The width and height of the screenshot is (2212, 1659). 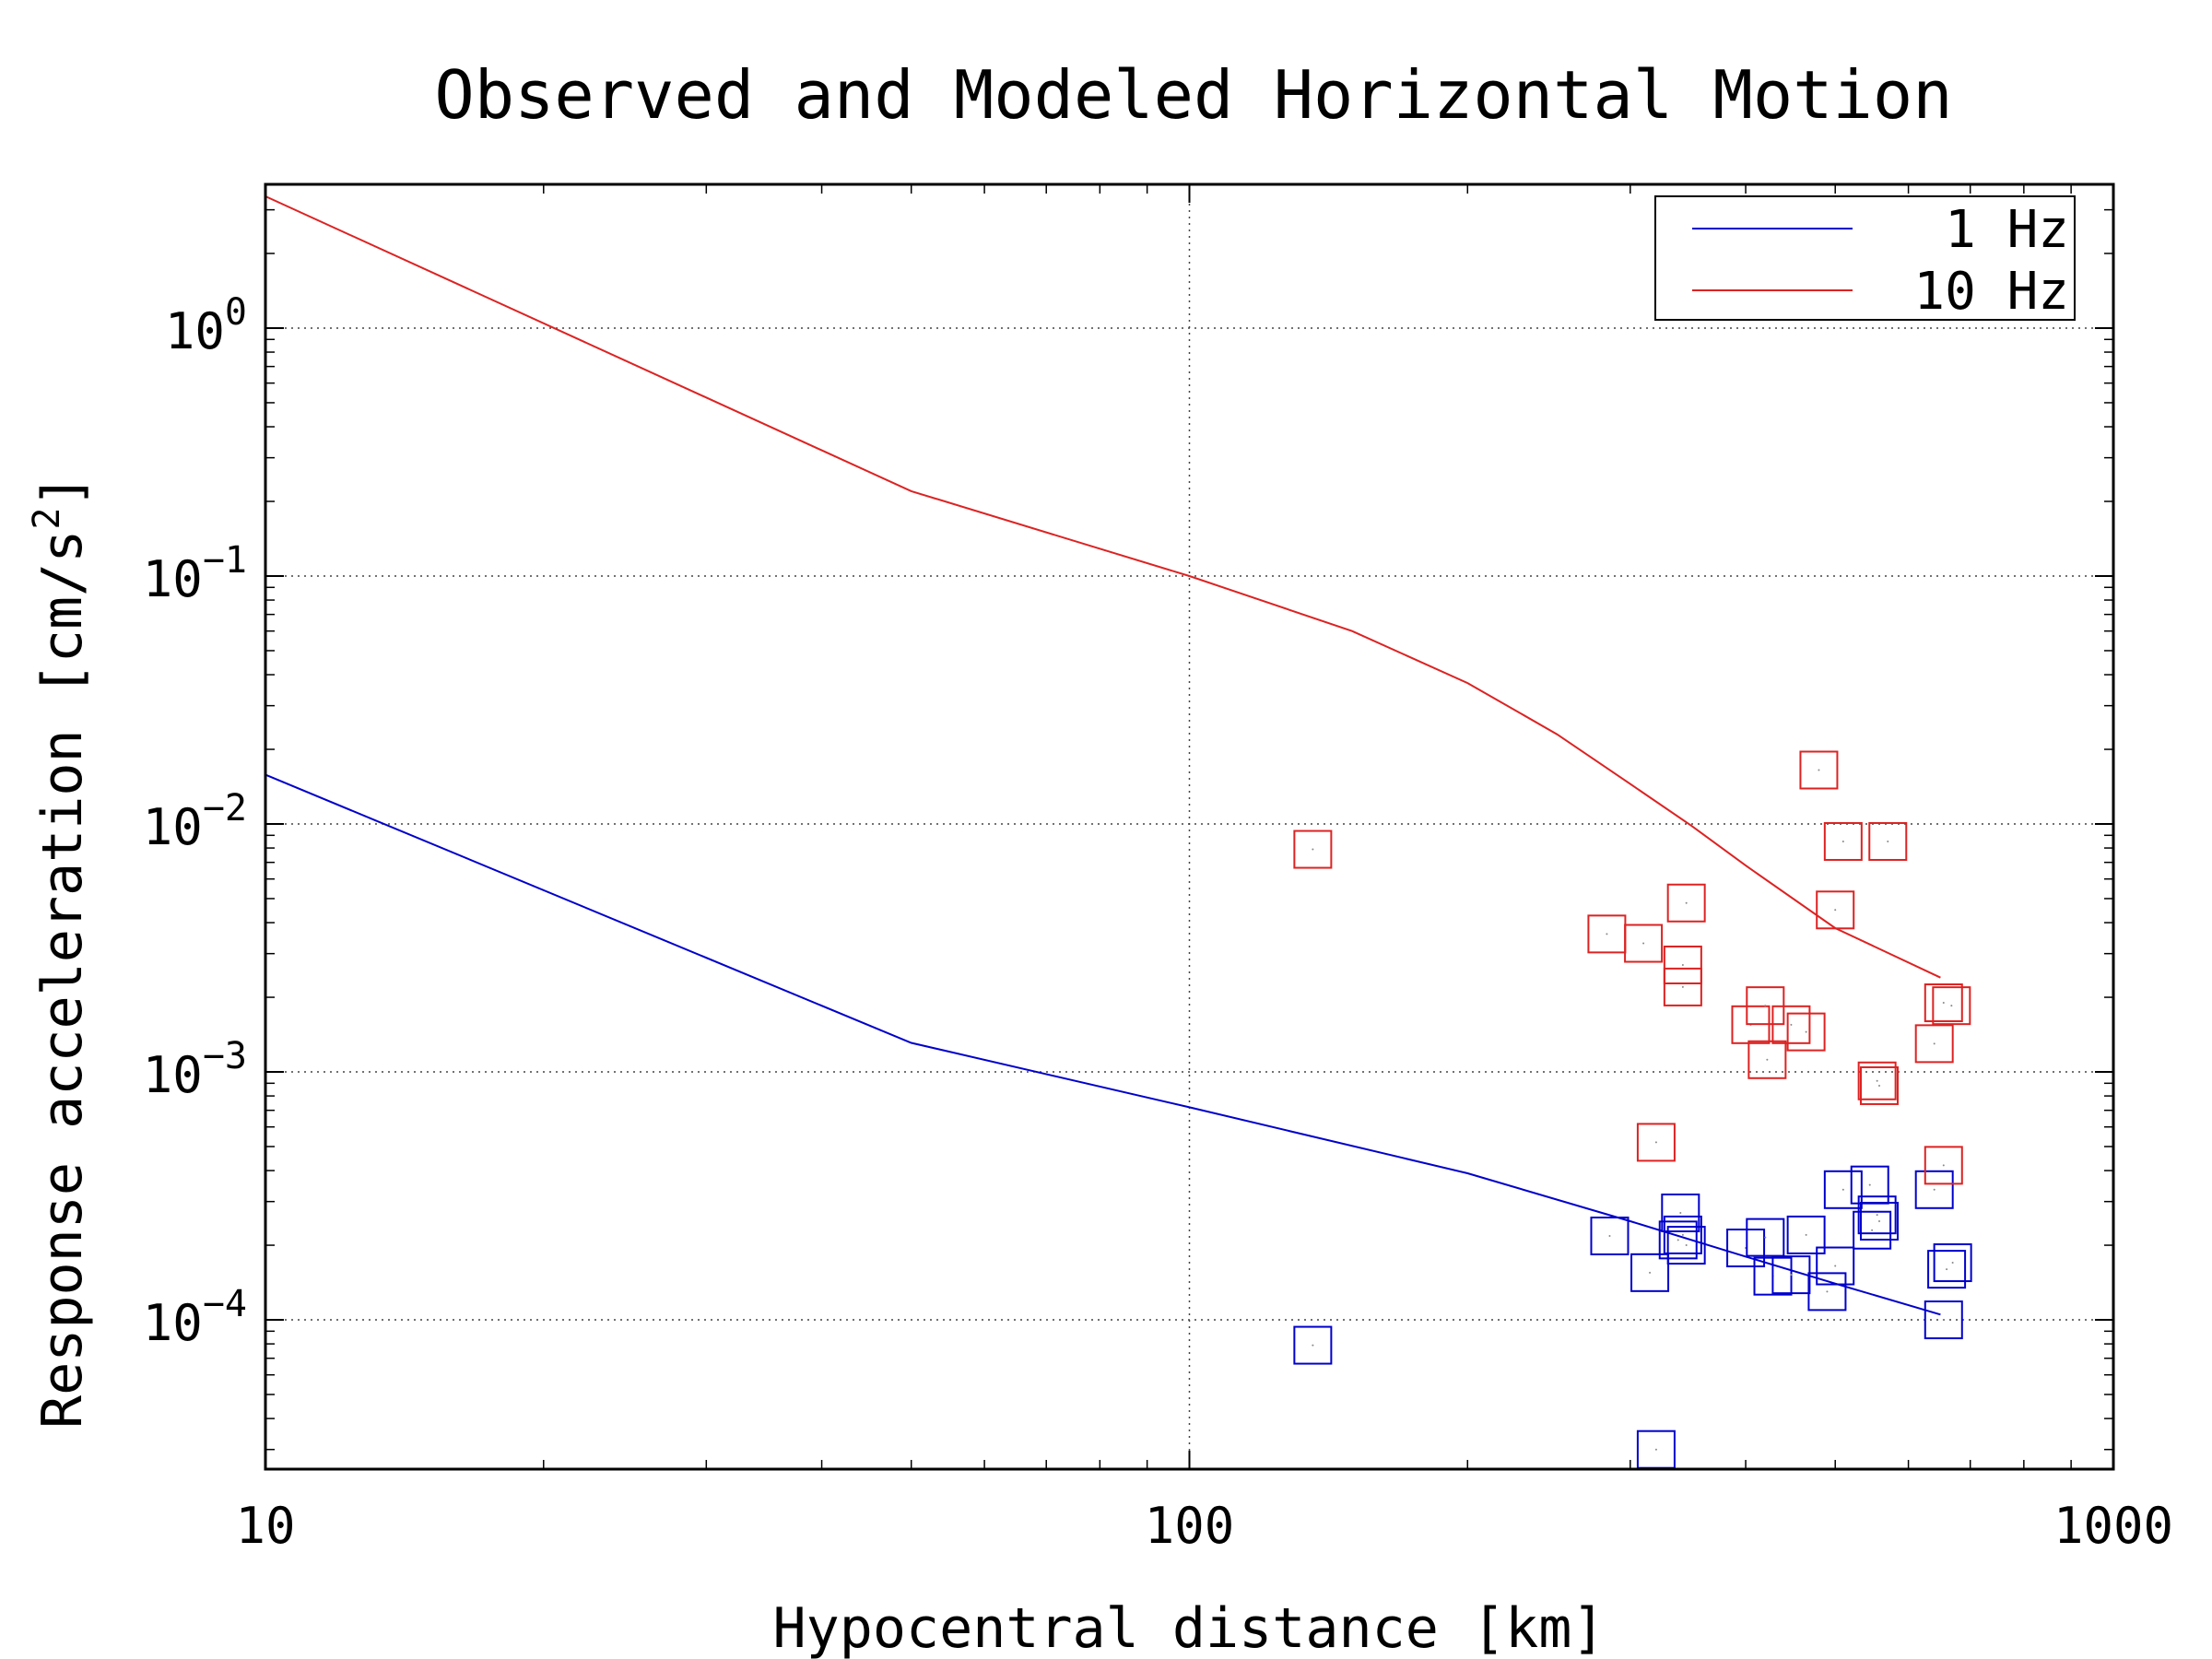 What do you see at coordinates (195, 1317) in the screenshot?
I see `y-tick-label: 10⁻⁴` at bounding box center [195, 1317].